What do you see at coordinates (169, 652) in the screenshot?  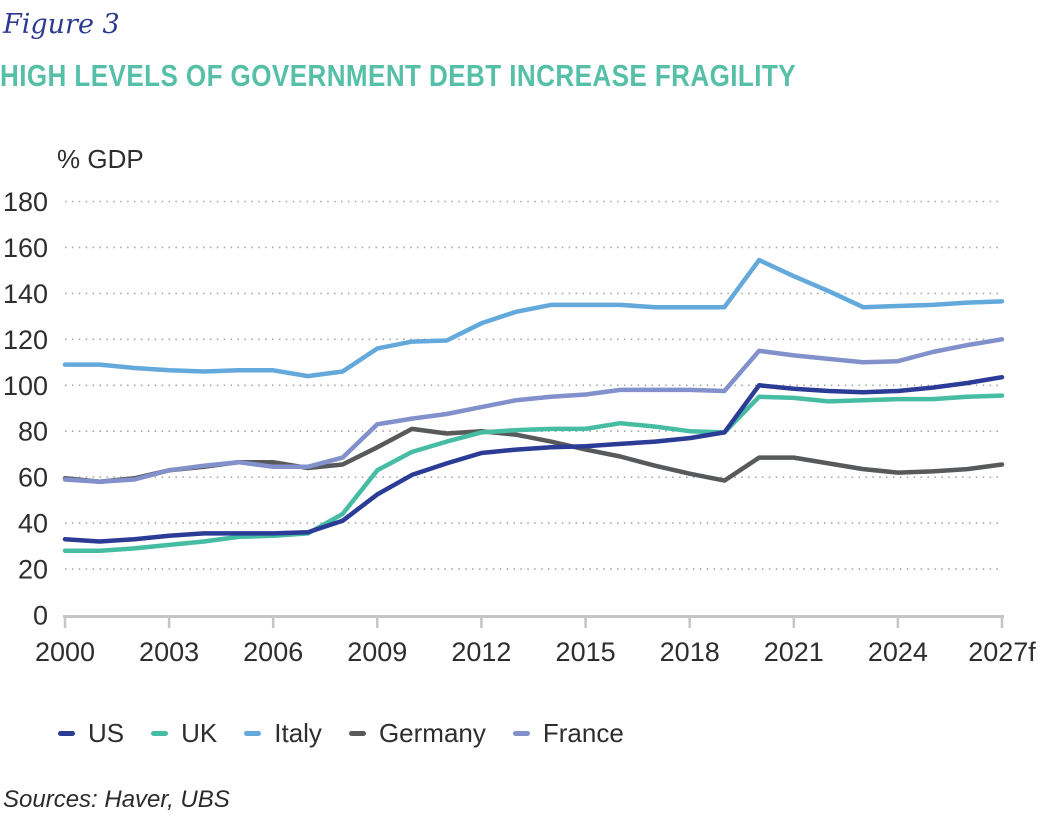 I see `x-tick-label: 2003` at bounding box center [169, 652].